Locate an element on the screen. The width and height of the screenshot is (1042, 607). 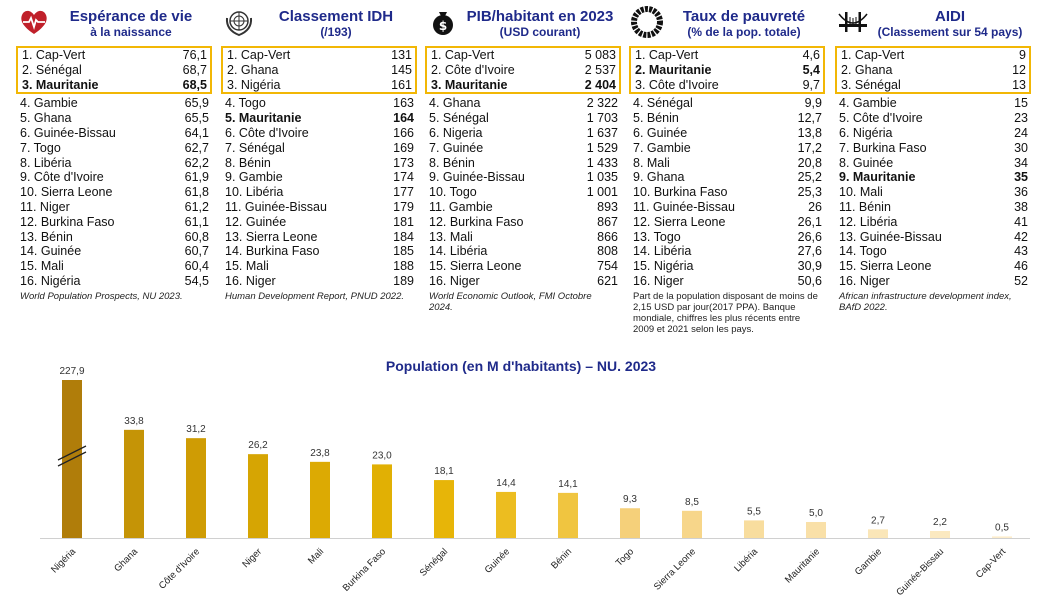
panel-title: PIB/habitant en 2023 is located at coordinates (540, 16).